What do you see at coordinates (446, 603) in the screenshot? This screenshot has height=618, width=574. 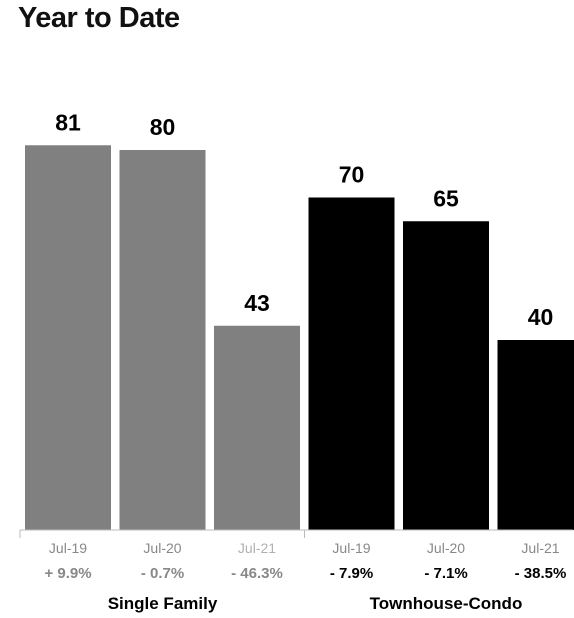 I see `group-label: Townhouse-Condo` at bounding box center [446, 603].